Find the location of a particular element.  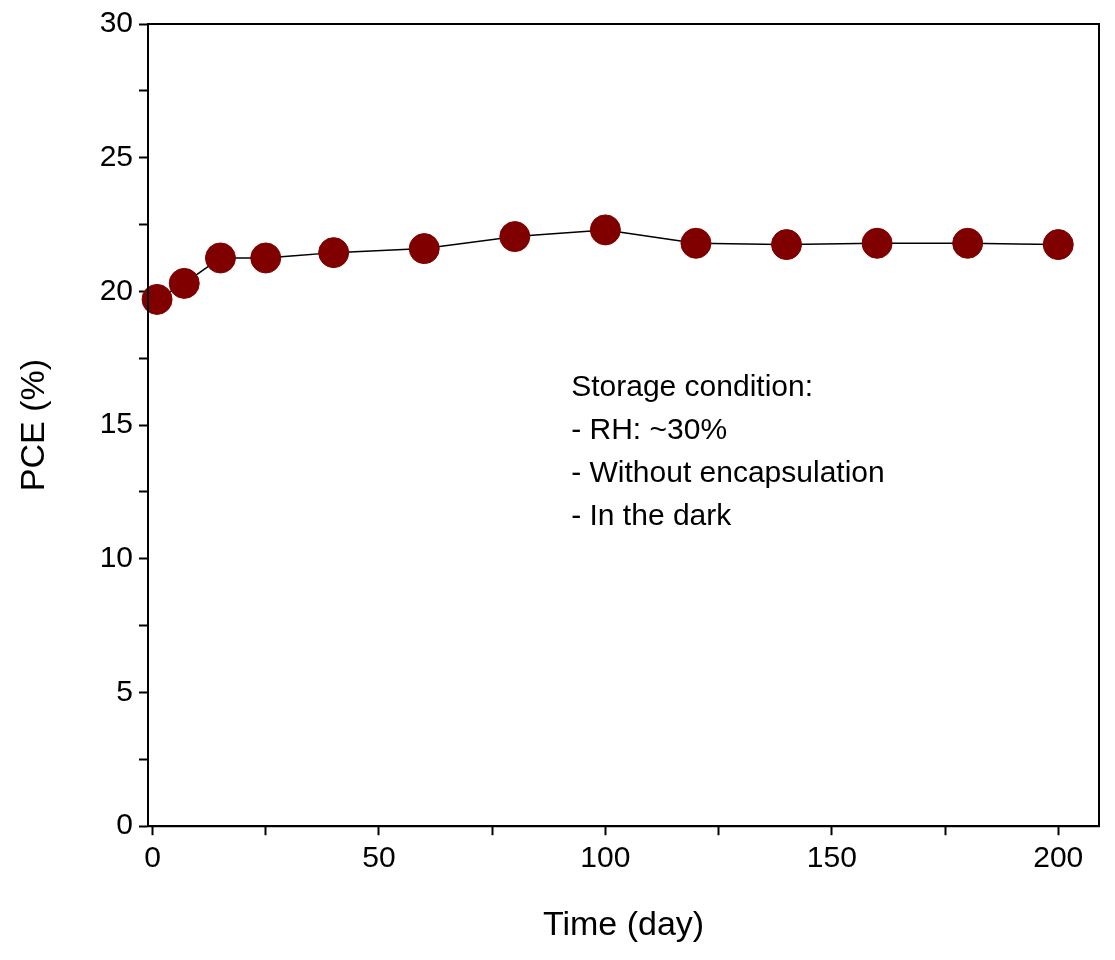

annotation: Storage condition: is located at coordinates (692, 386).